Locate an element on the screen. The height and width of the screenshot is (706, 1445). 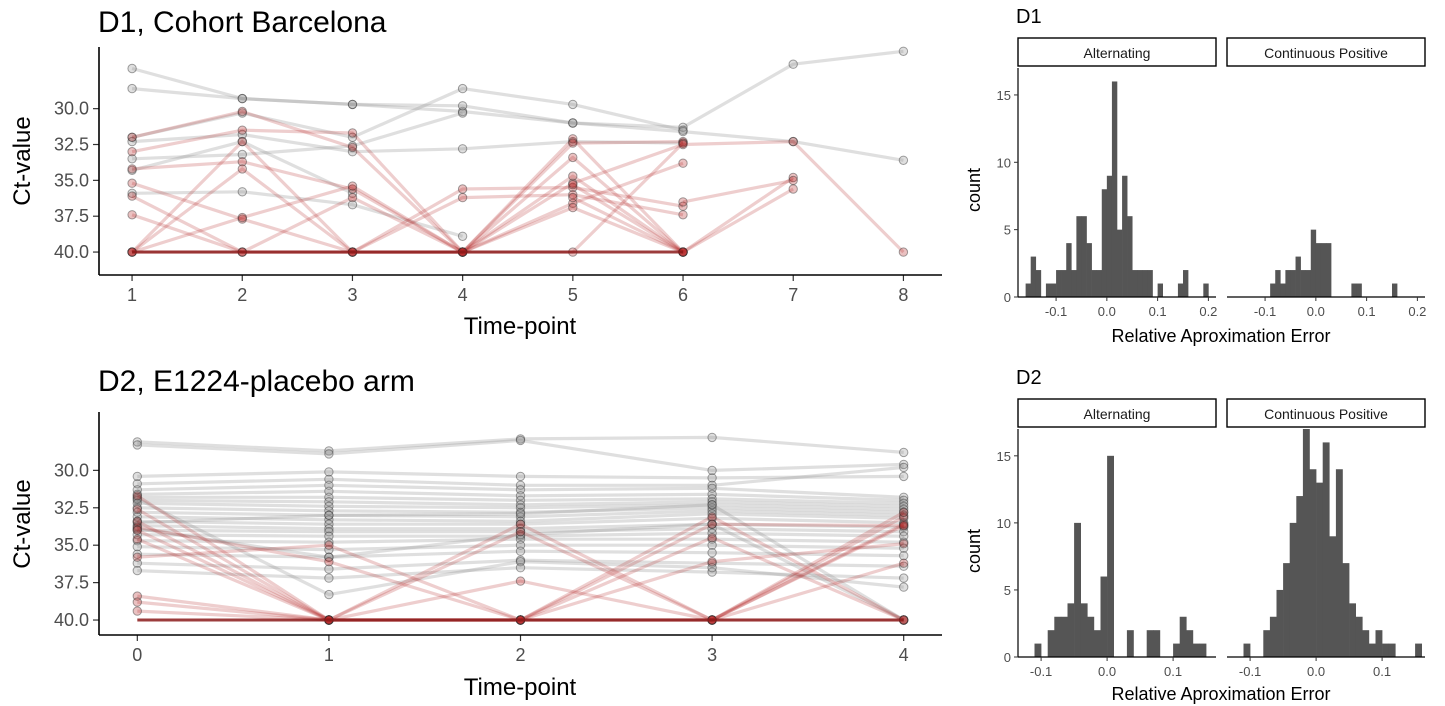
d1-line-x-tick-label: 3 is located at coordinates (352, 295).